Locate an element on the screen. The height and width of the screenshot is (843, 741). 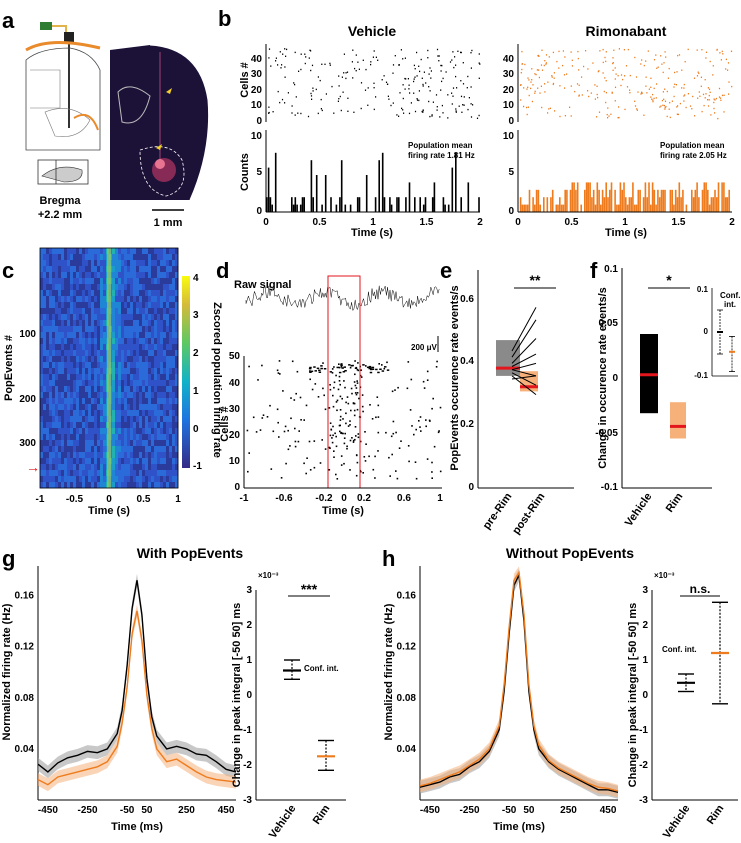
h-right-ytick: -3 is located at coordinates (643, 800).